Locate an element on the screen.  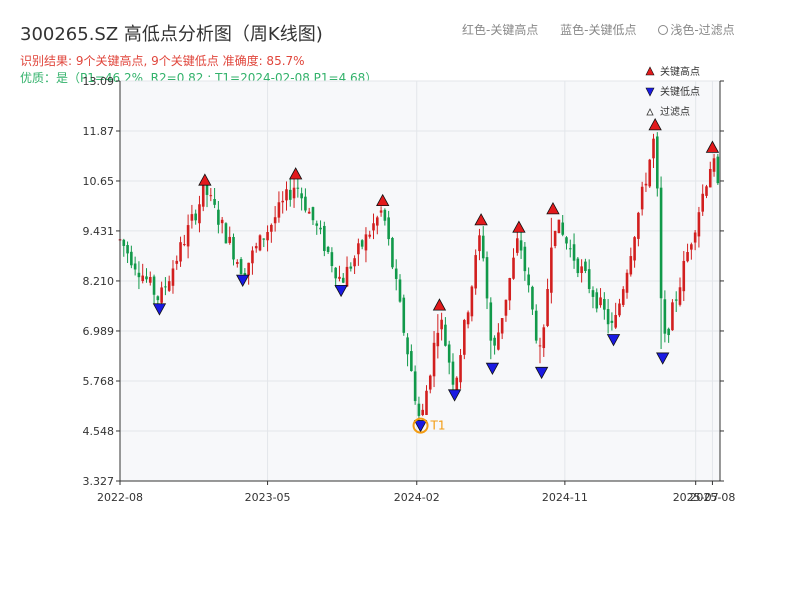
y-tick-label: 11.87 is located at coordinates (99, 131).